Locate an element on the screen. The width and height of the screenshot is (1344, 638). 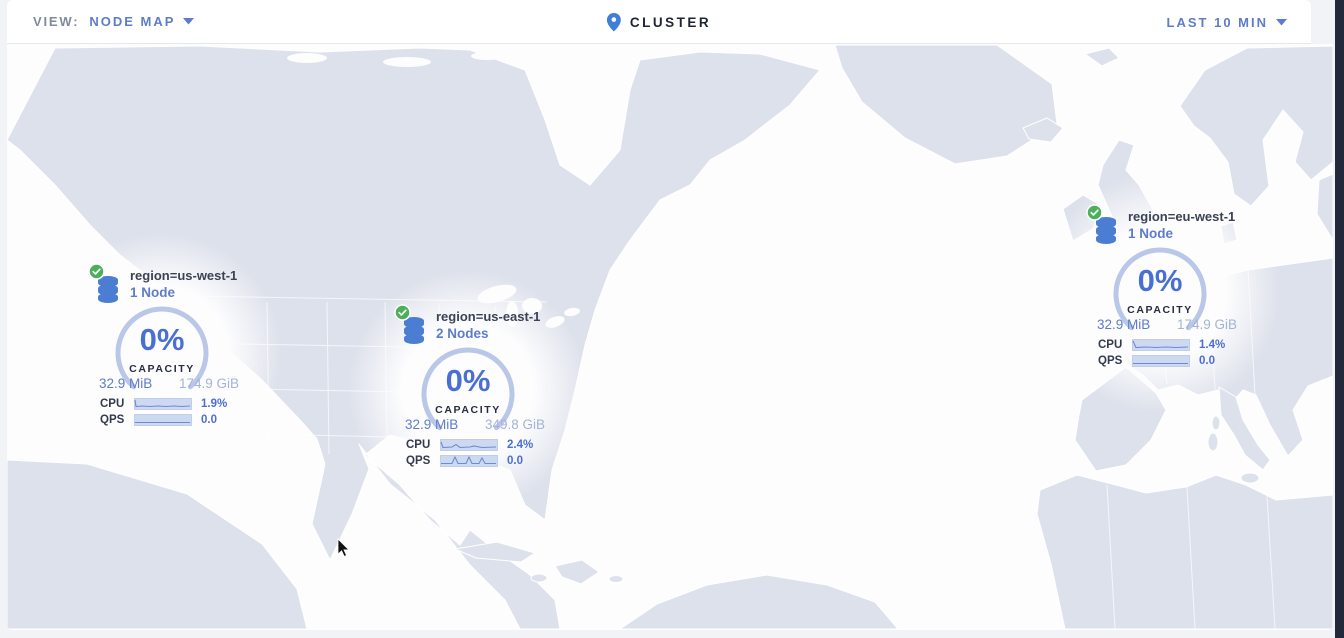
time-range-value: LAST 10 MIN is located at coordinates (1217, 22).